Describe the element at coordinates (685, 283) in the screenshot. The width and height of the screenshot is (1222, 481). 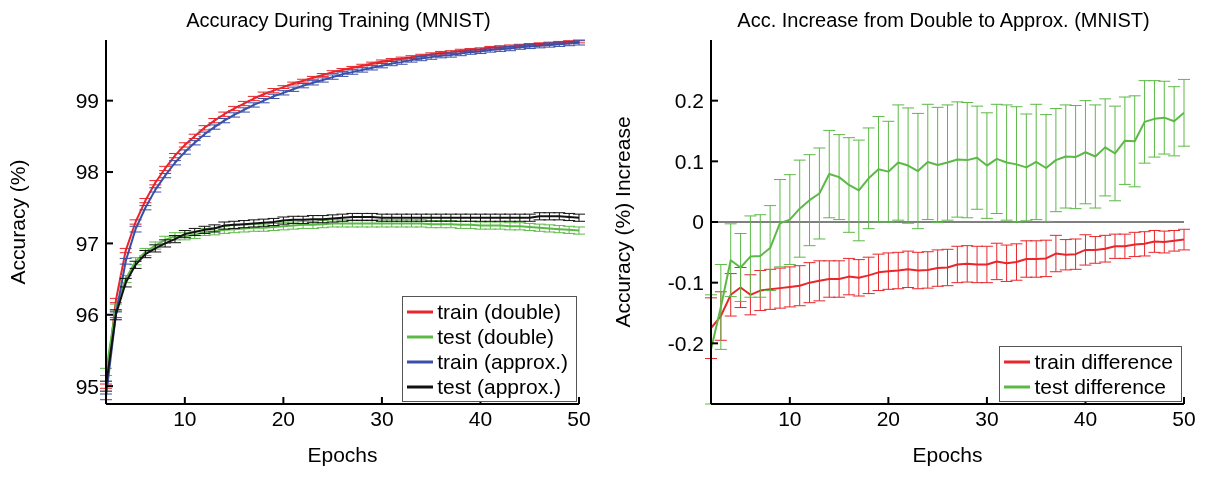
I see `y-tick-label: -0.1` at that location.